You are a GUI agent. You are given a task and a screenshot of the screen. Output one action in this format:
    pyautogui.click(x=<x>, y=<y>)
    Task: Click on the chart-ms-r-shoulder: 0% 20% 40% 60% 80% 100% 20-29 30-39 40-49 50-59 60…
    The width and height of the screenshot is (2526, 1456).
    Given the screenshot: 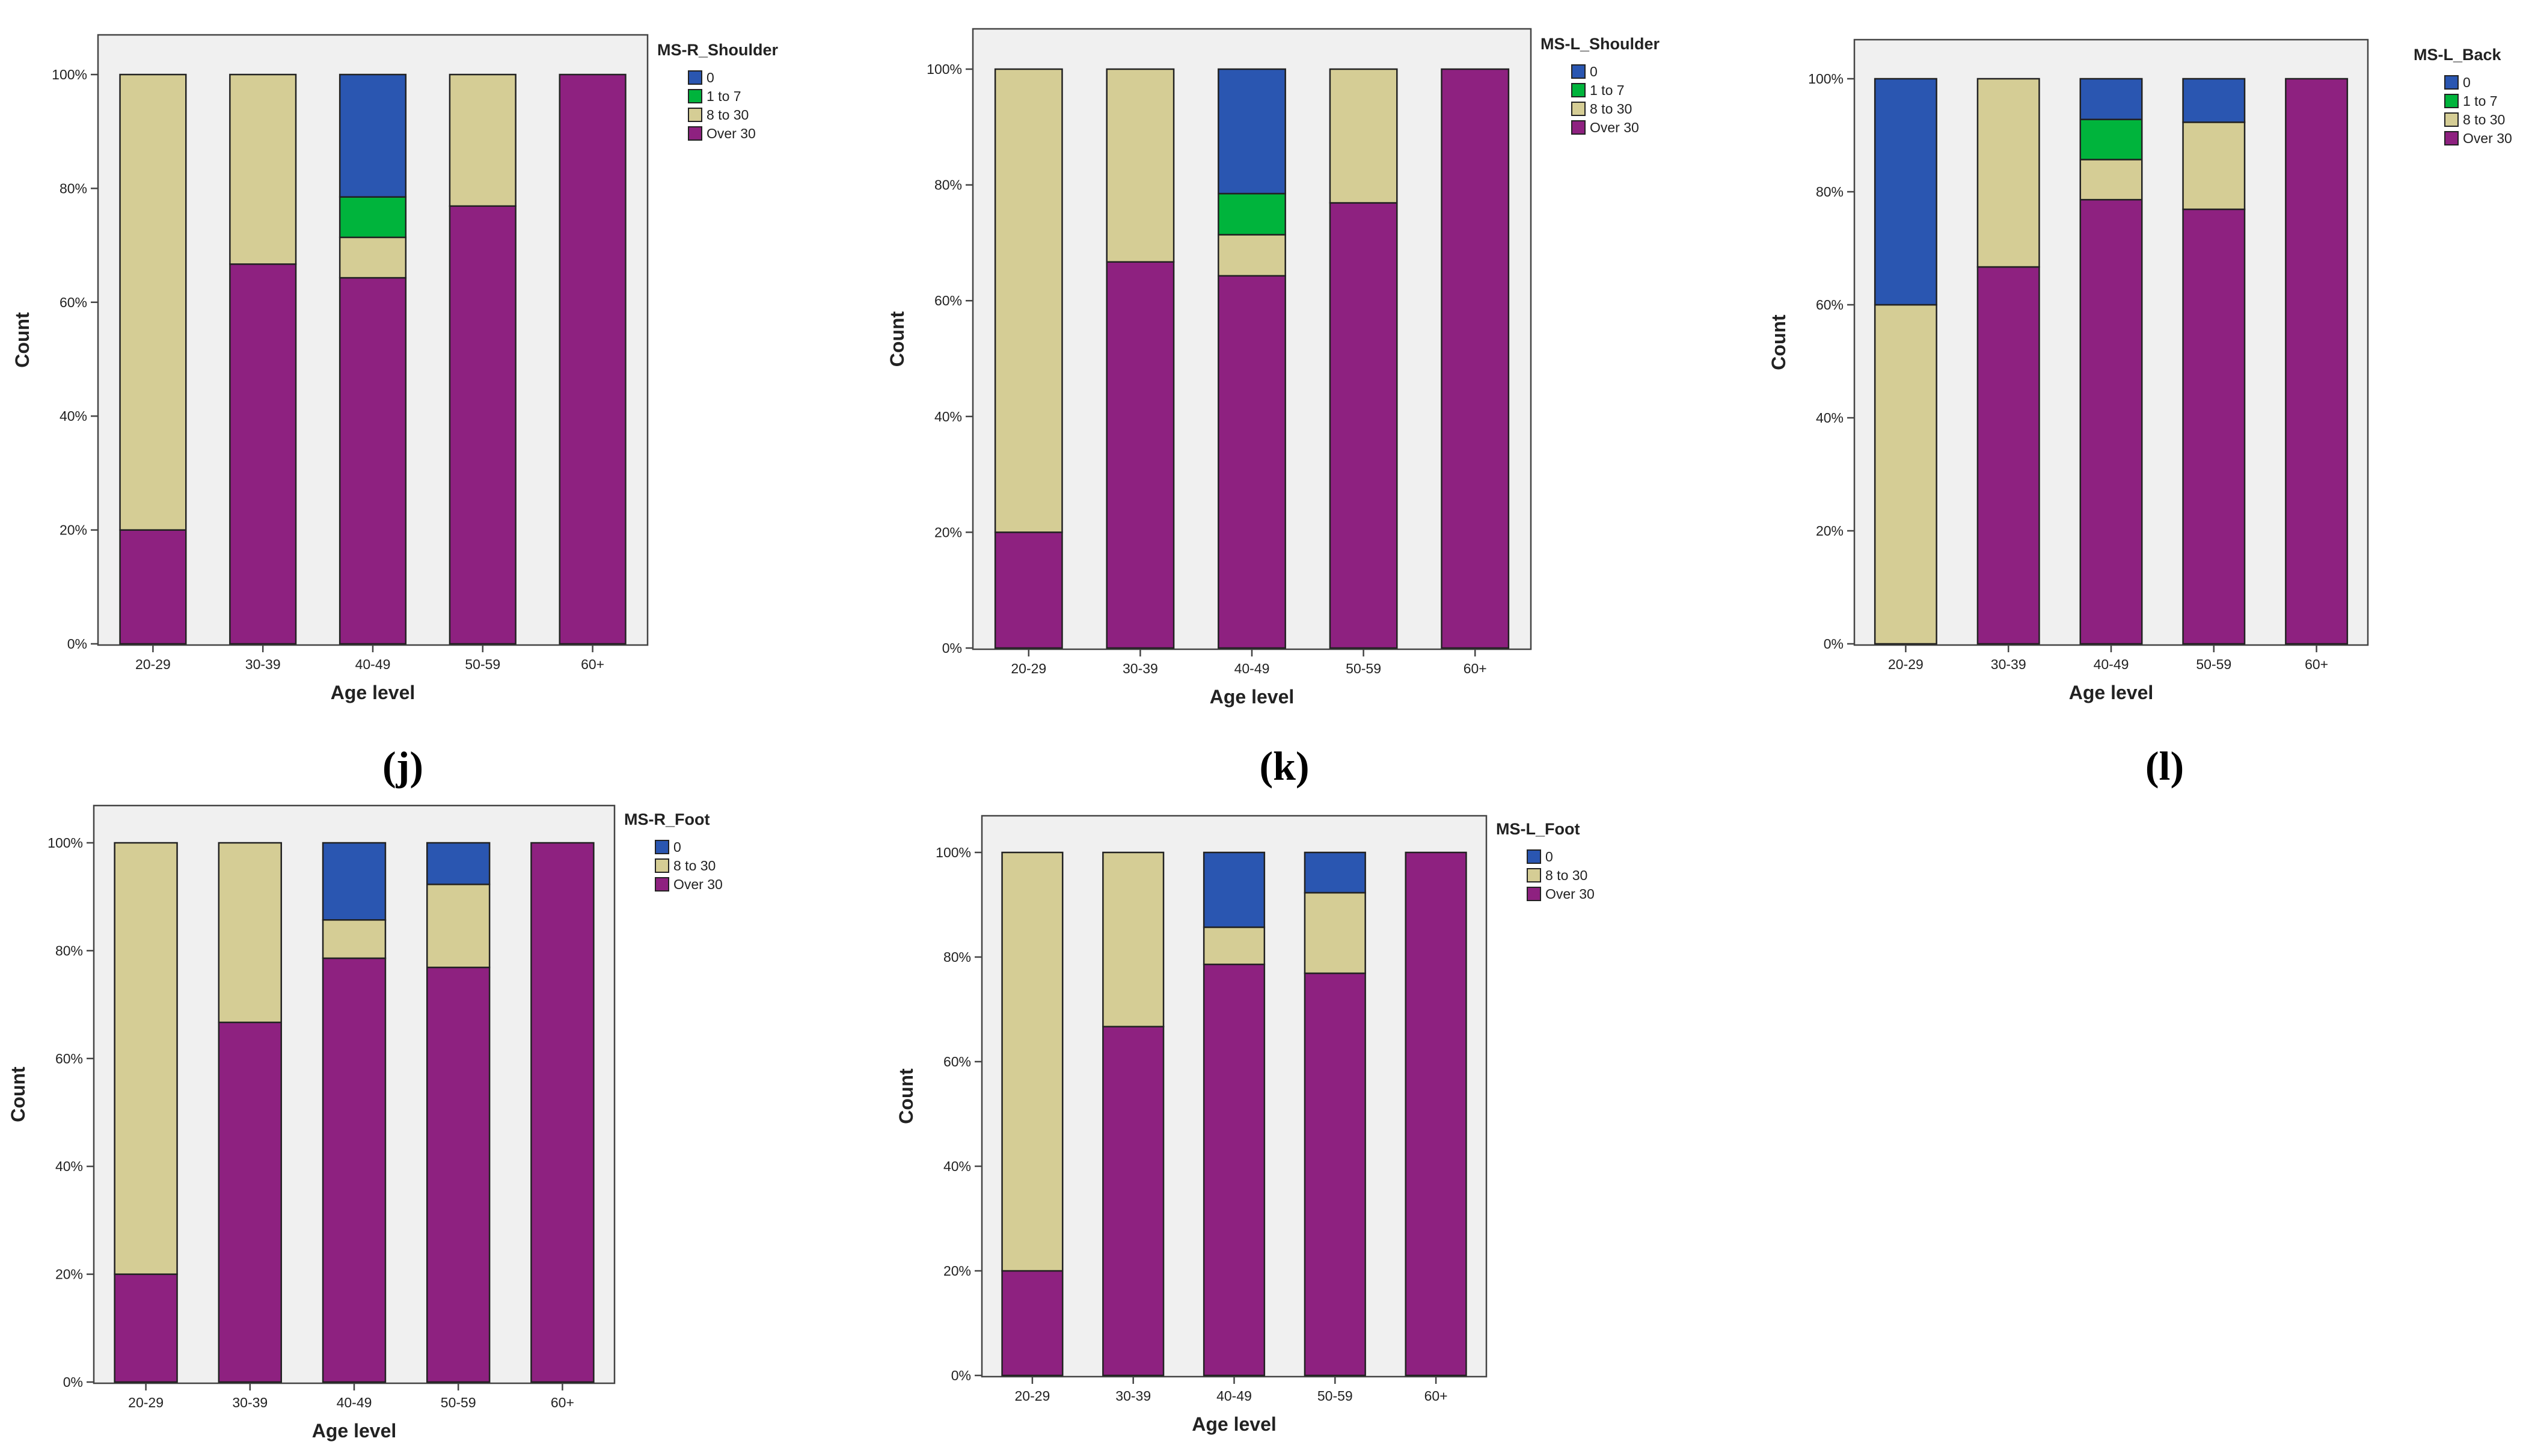 What is the action you would take?
    pyautogui.click(x=395, y=368)
    